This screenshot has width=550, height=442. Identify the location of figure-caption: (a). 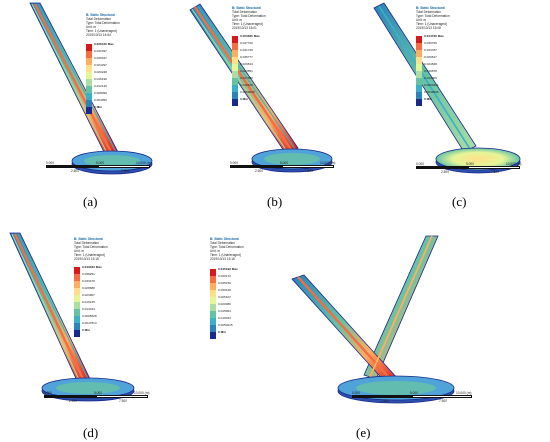
(90, 201).